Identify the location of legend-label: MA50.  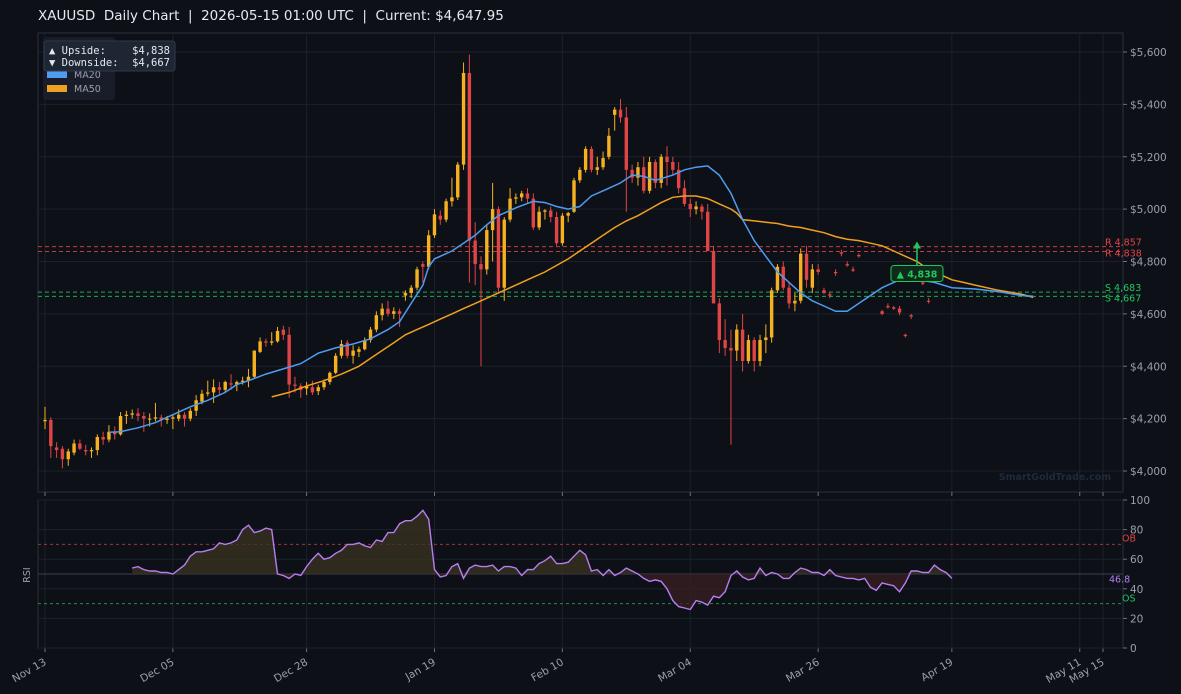
(87, 89).